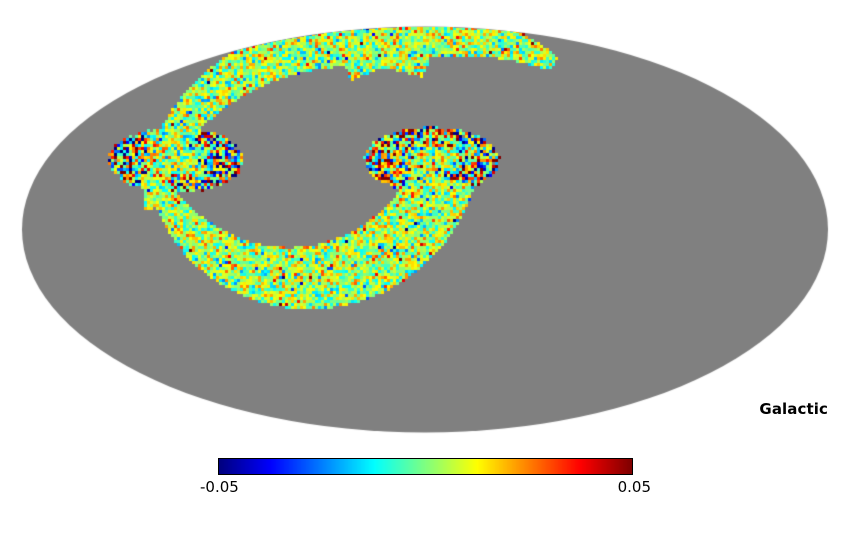  I want to click on colorbar: -0.05 0.05, so click(425, 481).